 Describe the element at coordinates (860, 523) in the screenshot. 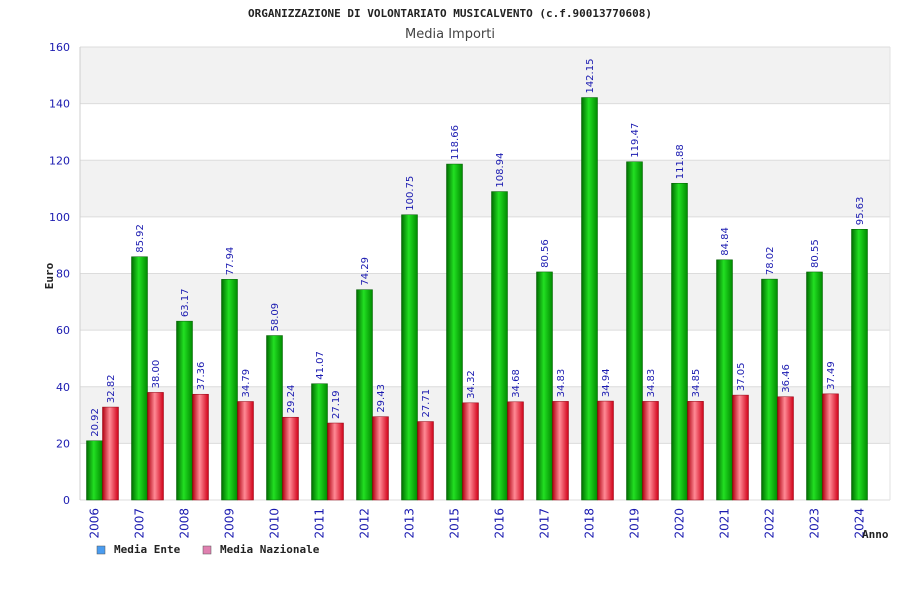

I see `x-tick-label: 2024` at that location.